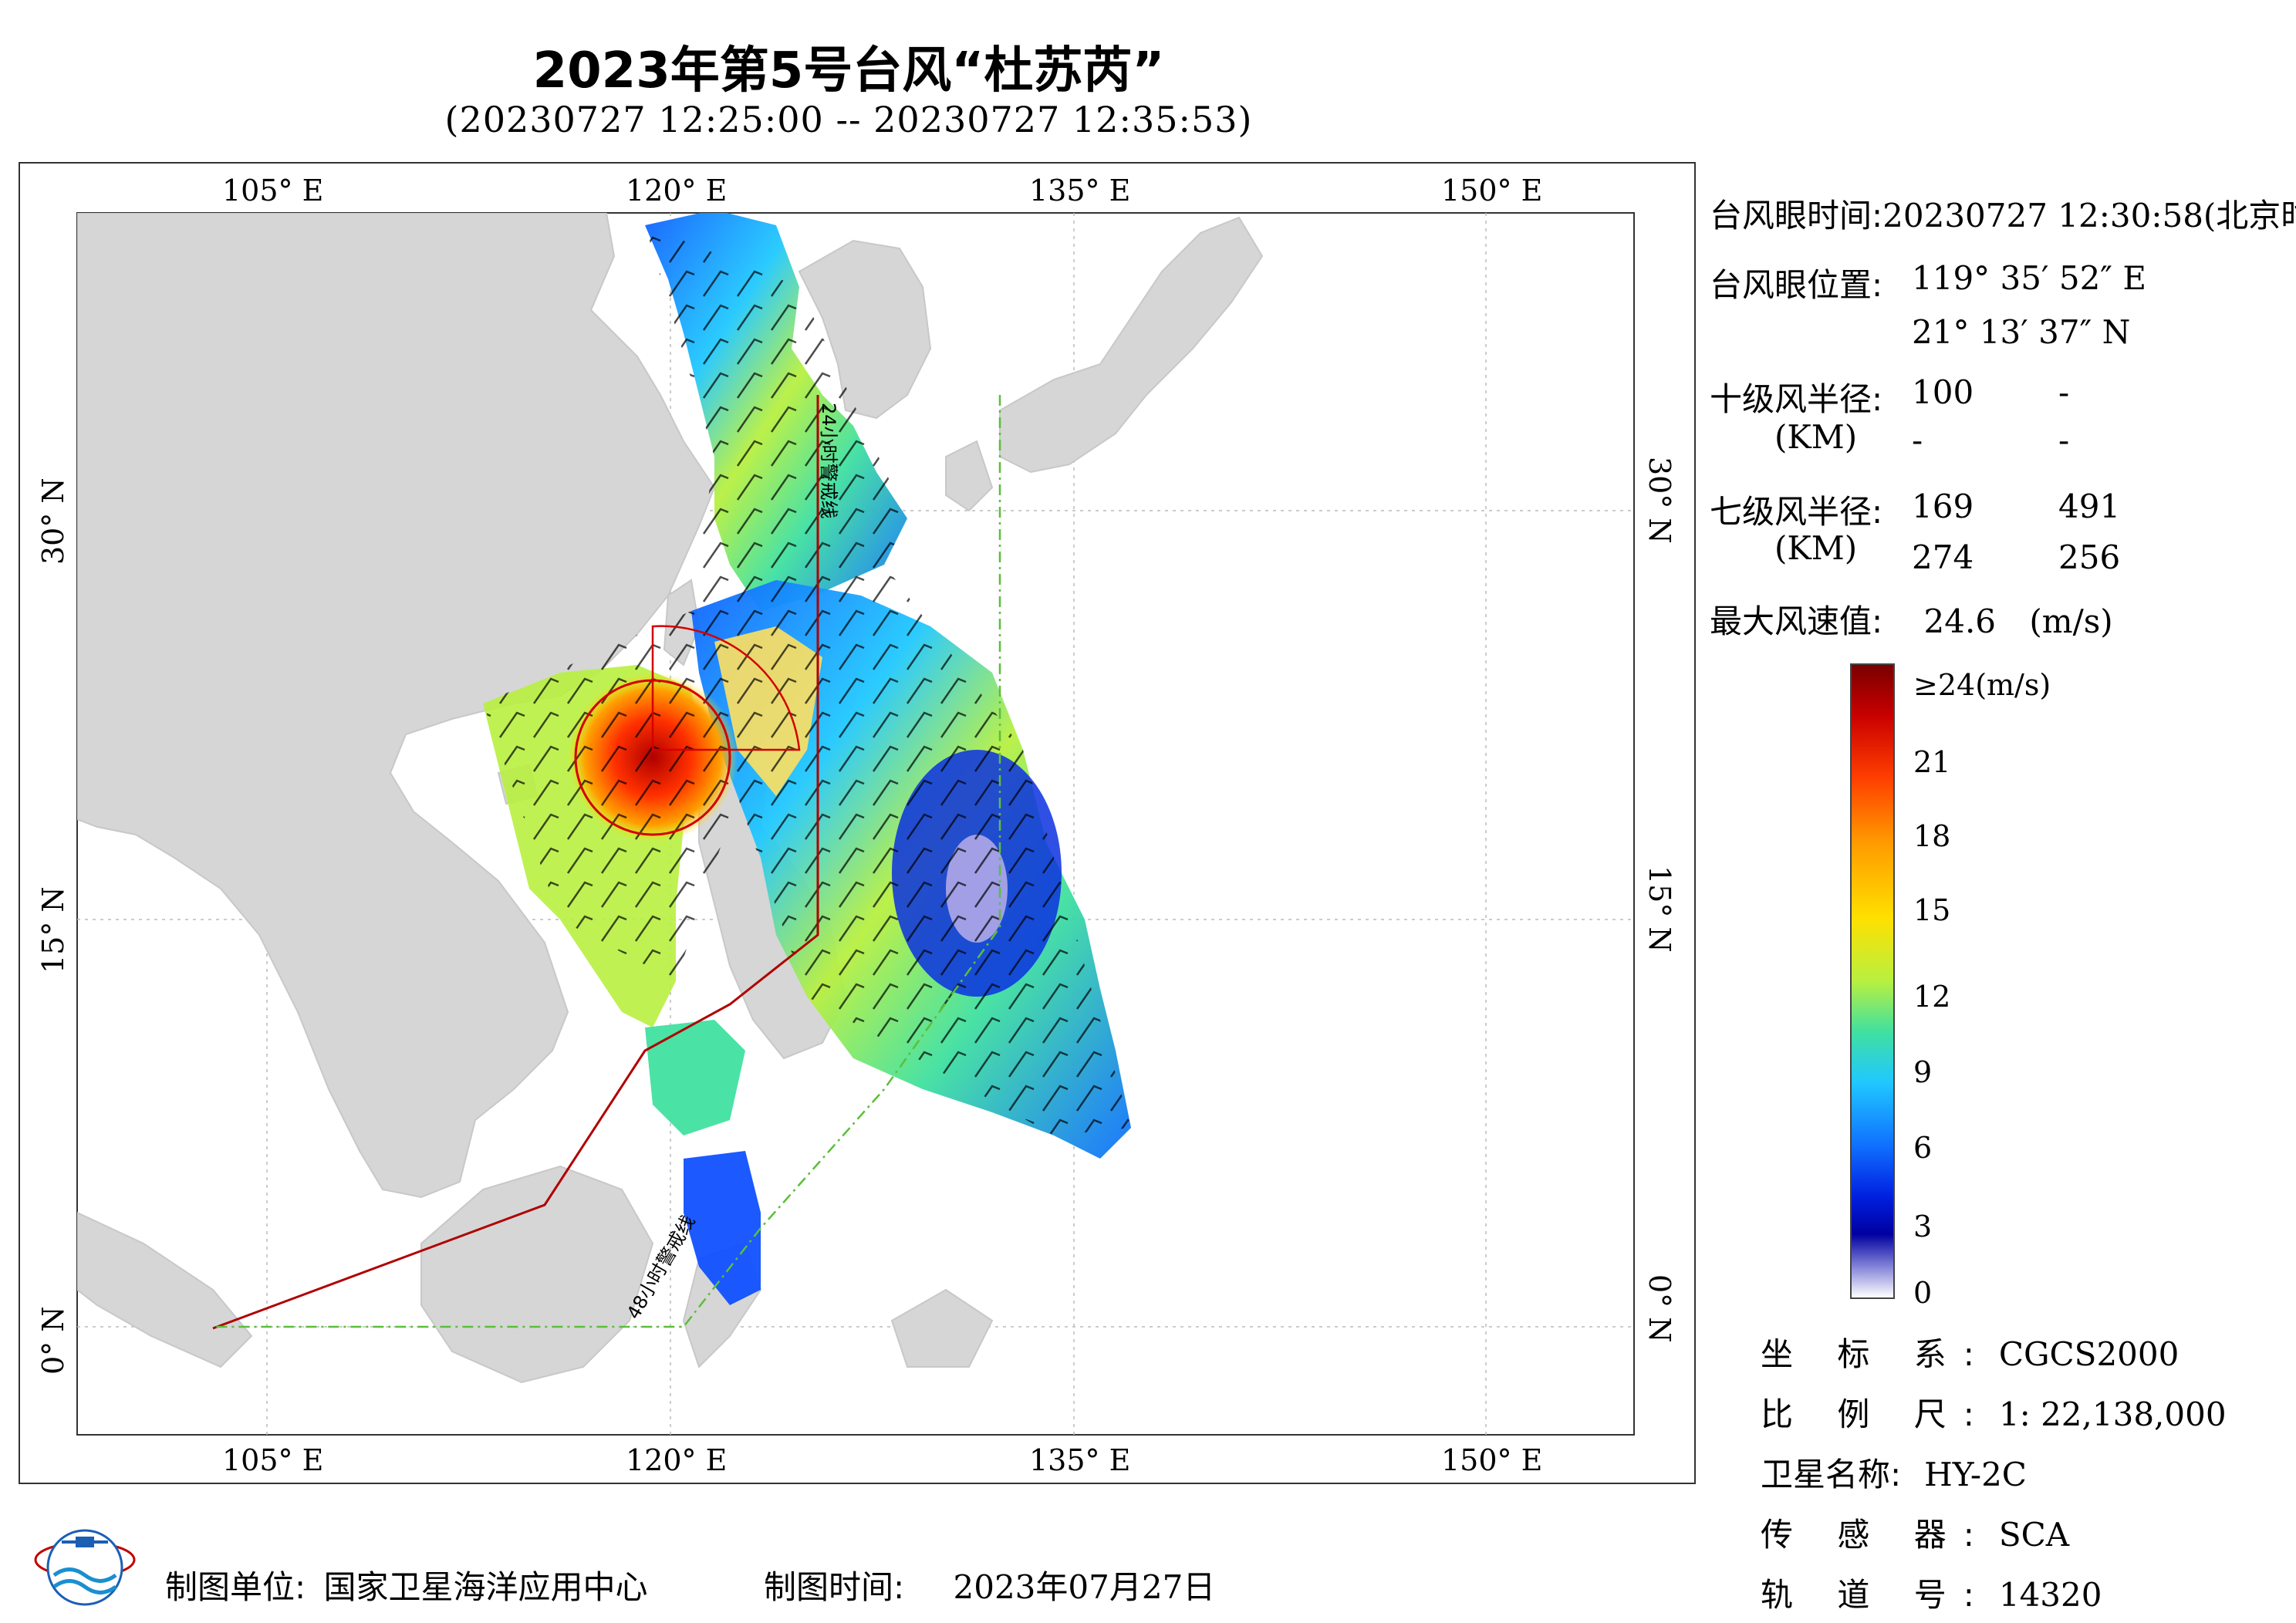 This screenshot has height=1623, width=2296. What do you see at coordinates (1079, 191) in the screenshot?
I see `lon-tick-top-135: 135° E` at bounding box center [1079, 191].